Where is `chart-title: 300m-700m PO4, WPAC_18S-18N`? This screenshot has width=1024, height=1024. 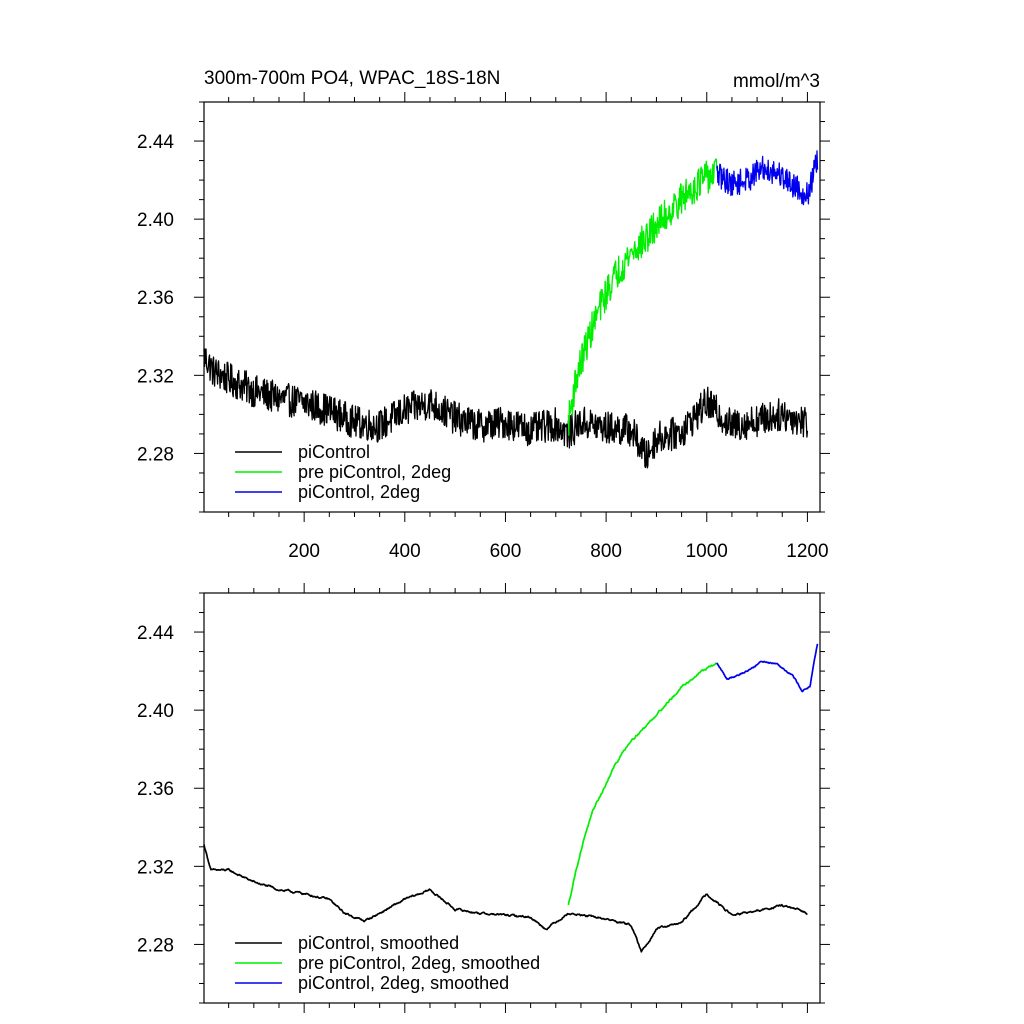 chart-title: 300m-700m PO4, WPAC_18S-18N is located at coordinates (352, 78).